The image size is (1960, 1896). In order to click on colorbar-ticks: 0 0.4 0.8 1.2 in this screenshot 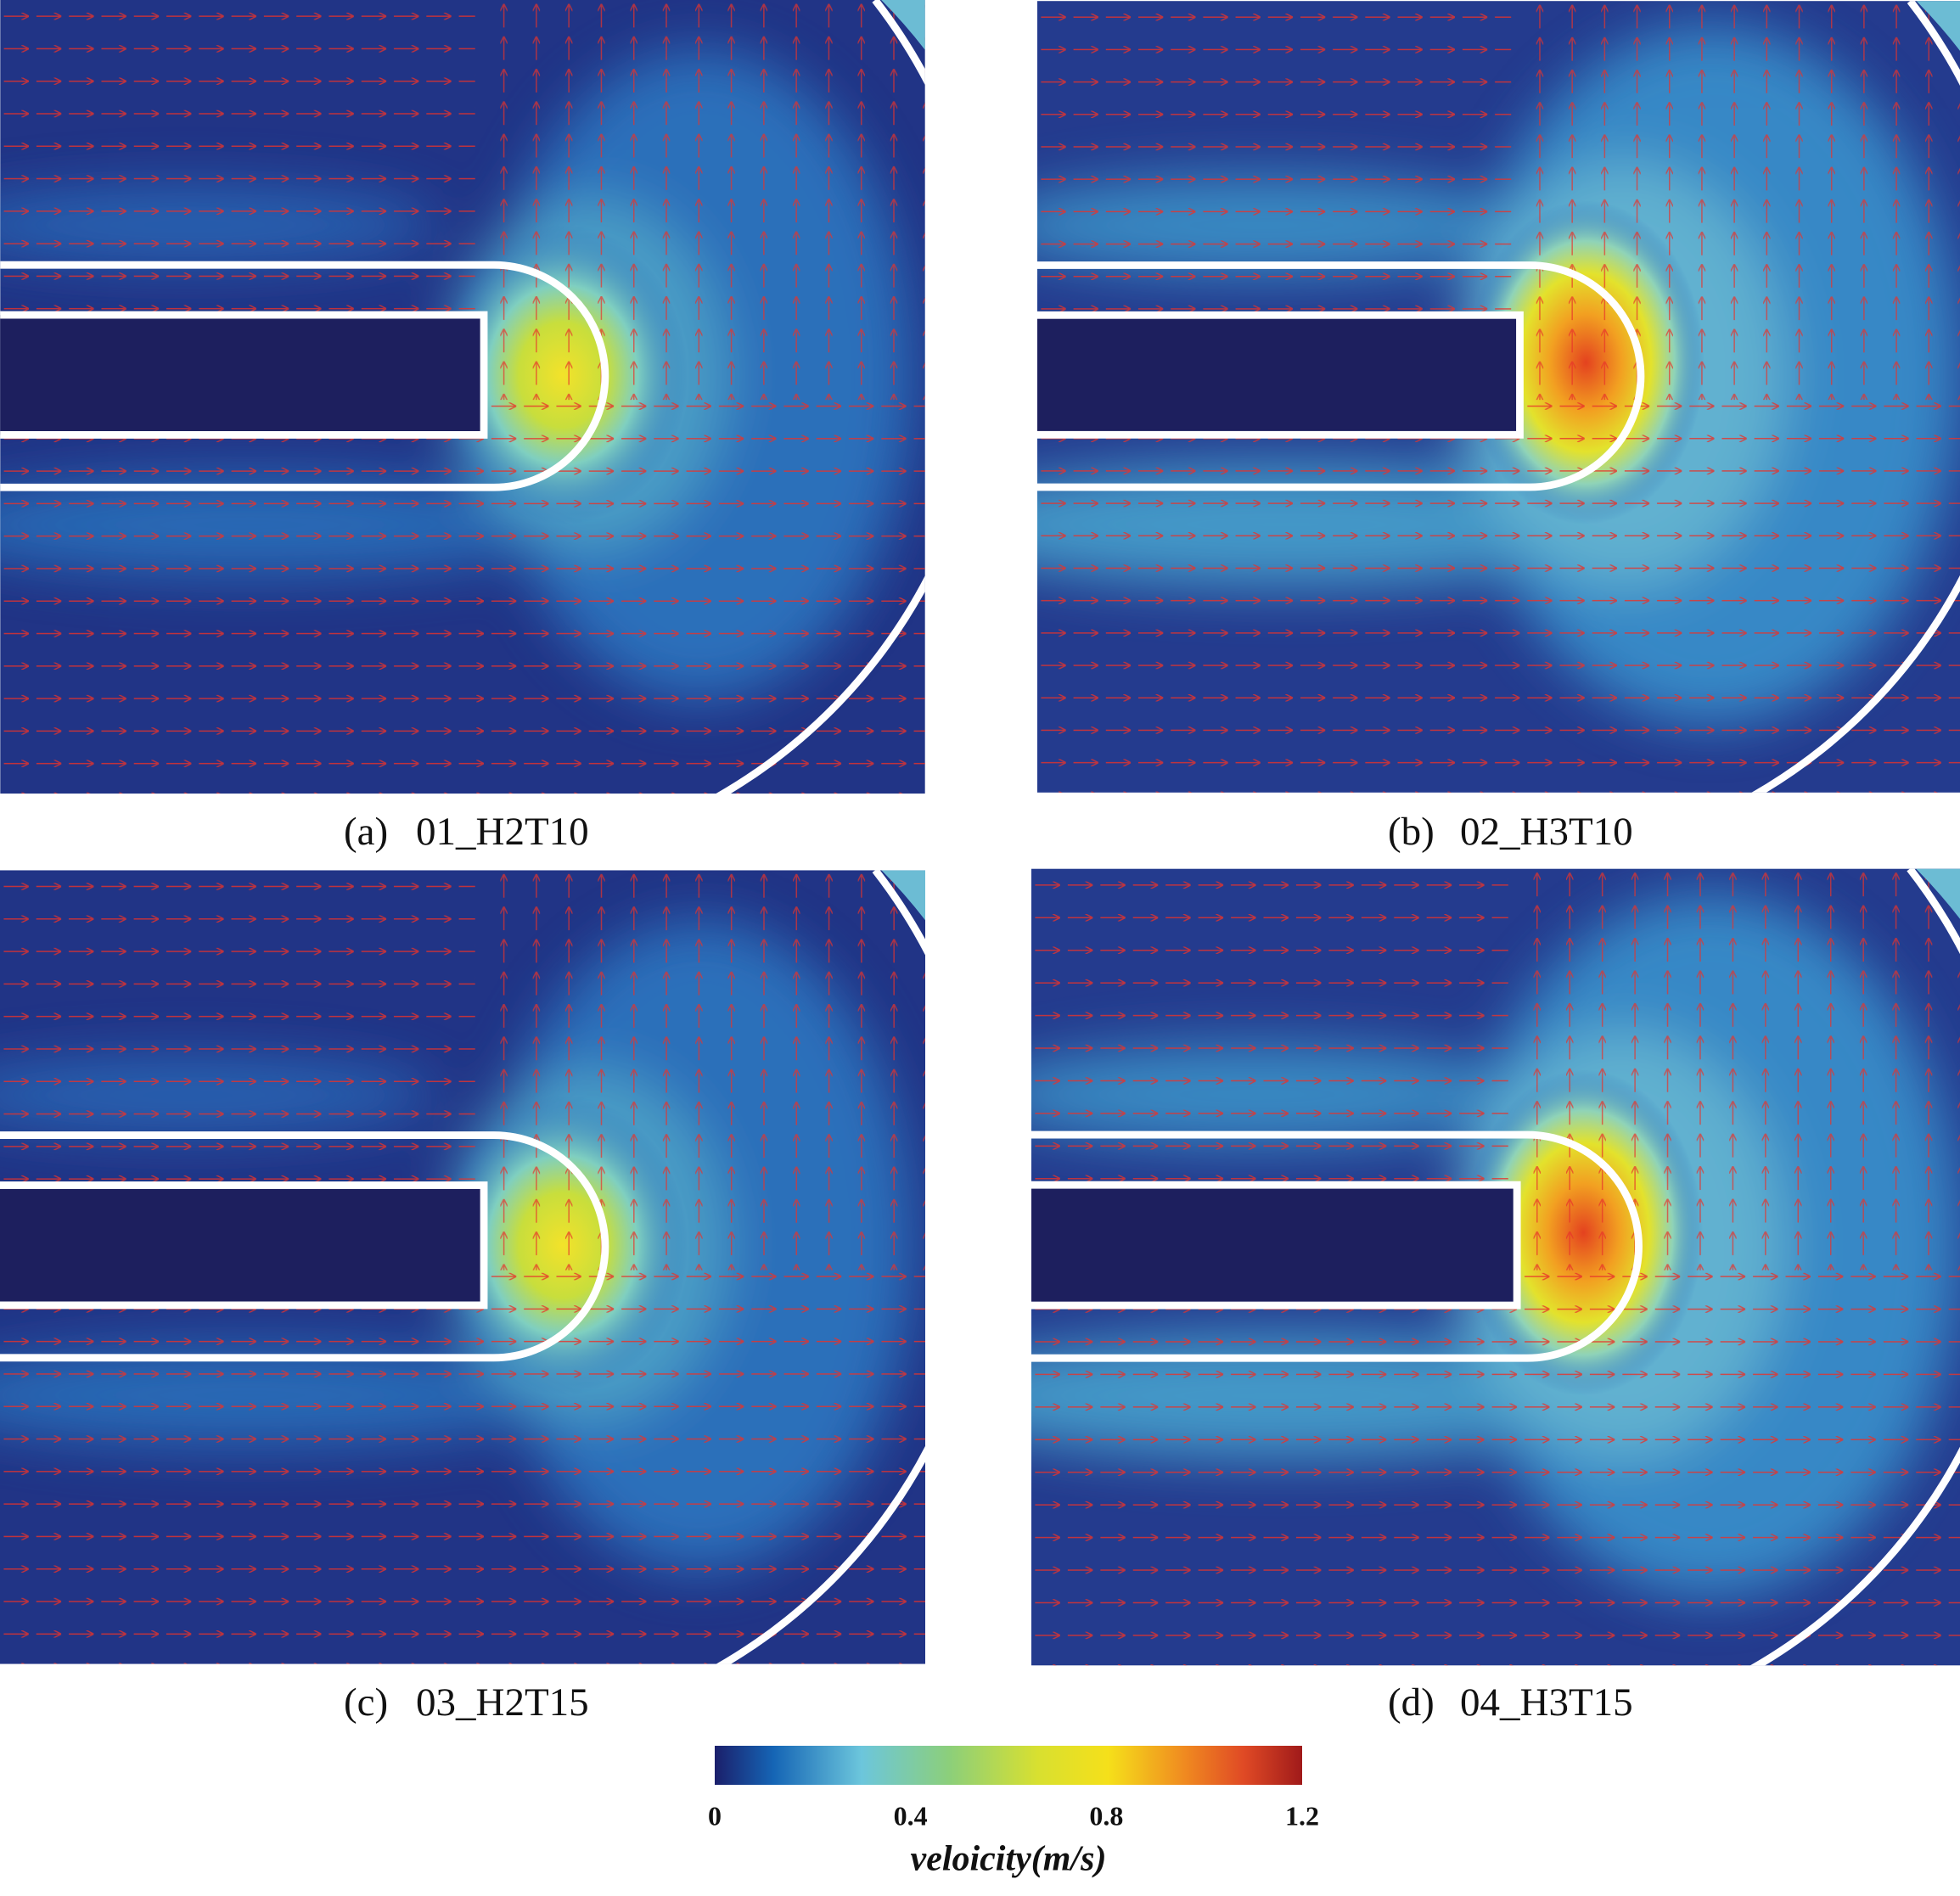, I will do `click(1013, 1815)`.